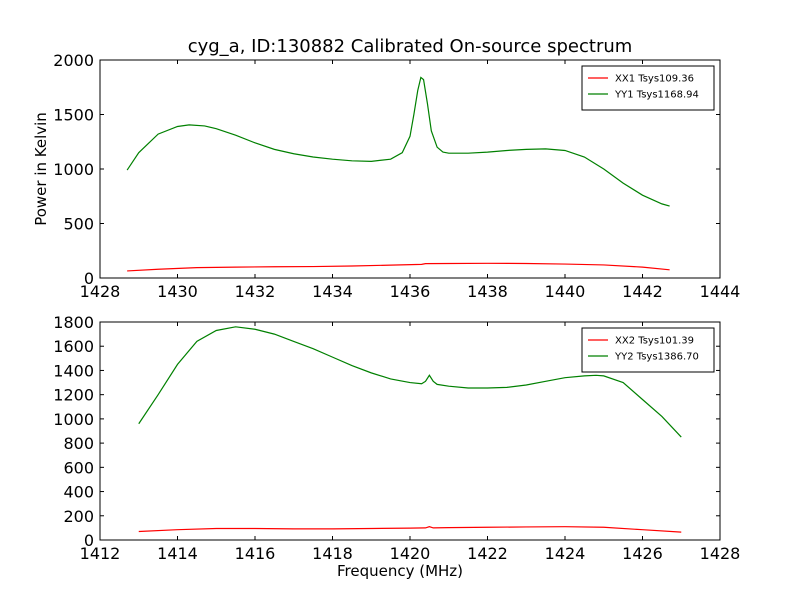 The image size is (800, 600). What do you see at coordinates (332, 291) in the screenshot?
I see `x-tick-label: 1434` at bounding box center [332, 291].